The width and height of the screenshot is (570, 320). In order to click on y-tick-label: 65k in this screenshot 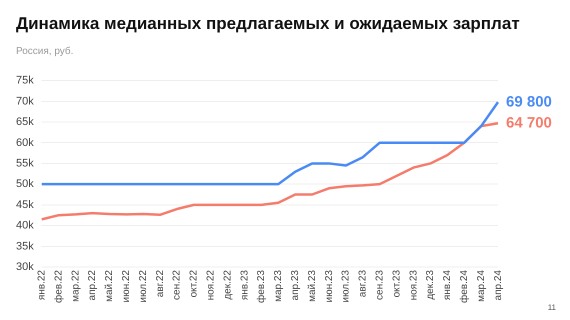, I will do `click(25, 122)`.